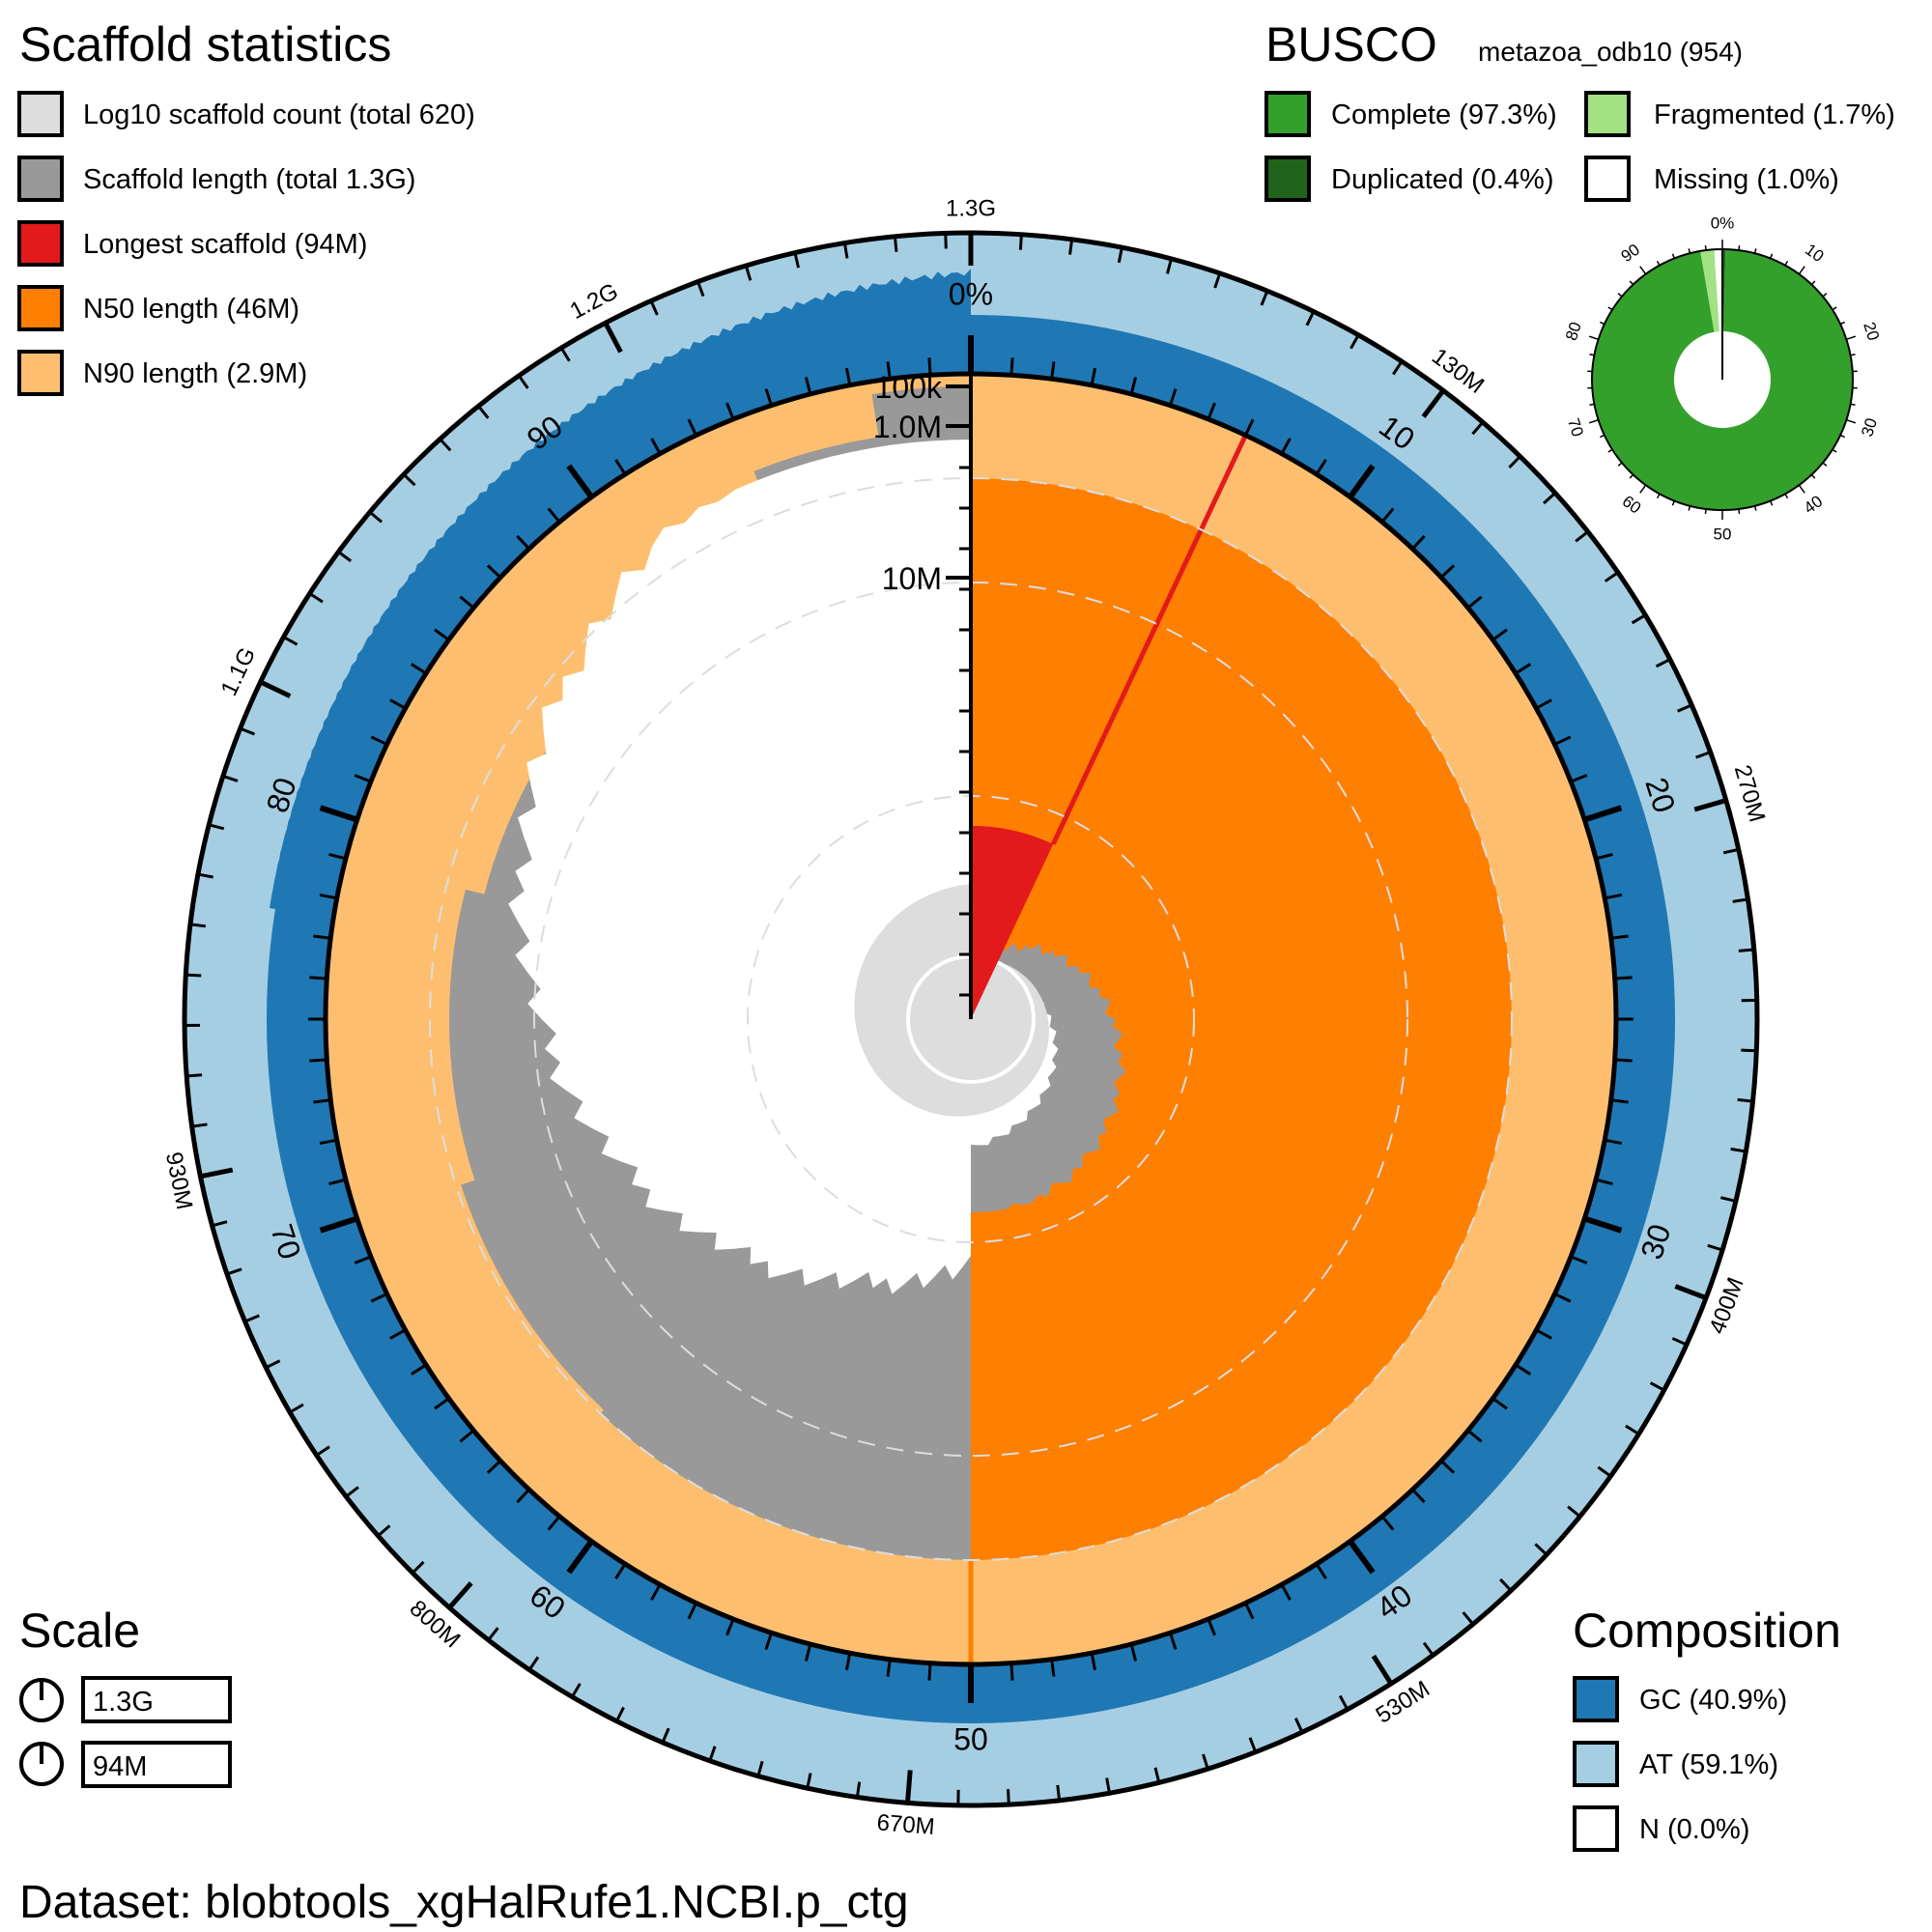 Image resolution: width=1932 pixels, height=1932 pixels. I want to click on busco-tick-label: 20, so click(1871, 331).